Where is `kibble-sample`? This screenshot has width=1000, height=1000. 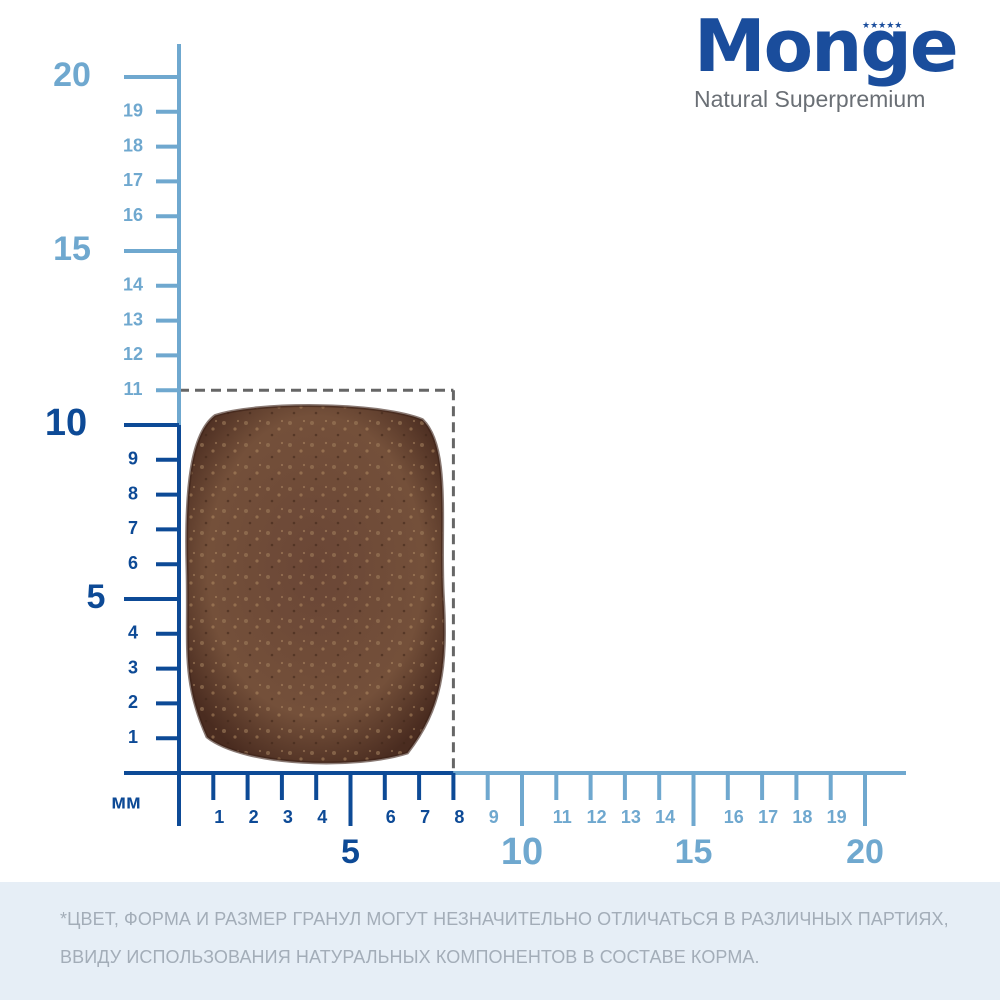 kibble-sample is located at coordinates (315, 584).